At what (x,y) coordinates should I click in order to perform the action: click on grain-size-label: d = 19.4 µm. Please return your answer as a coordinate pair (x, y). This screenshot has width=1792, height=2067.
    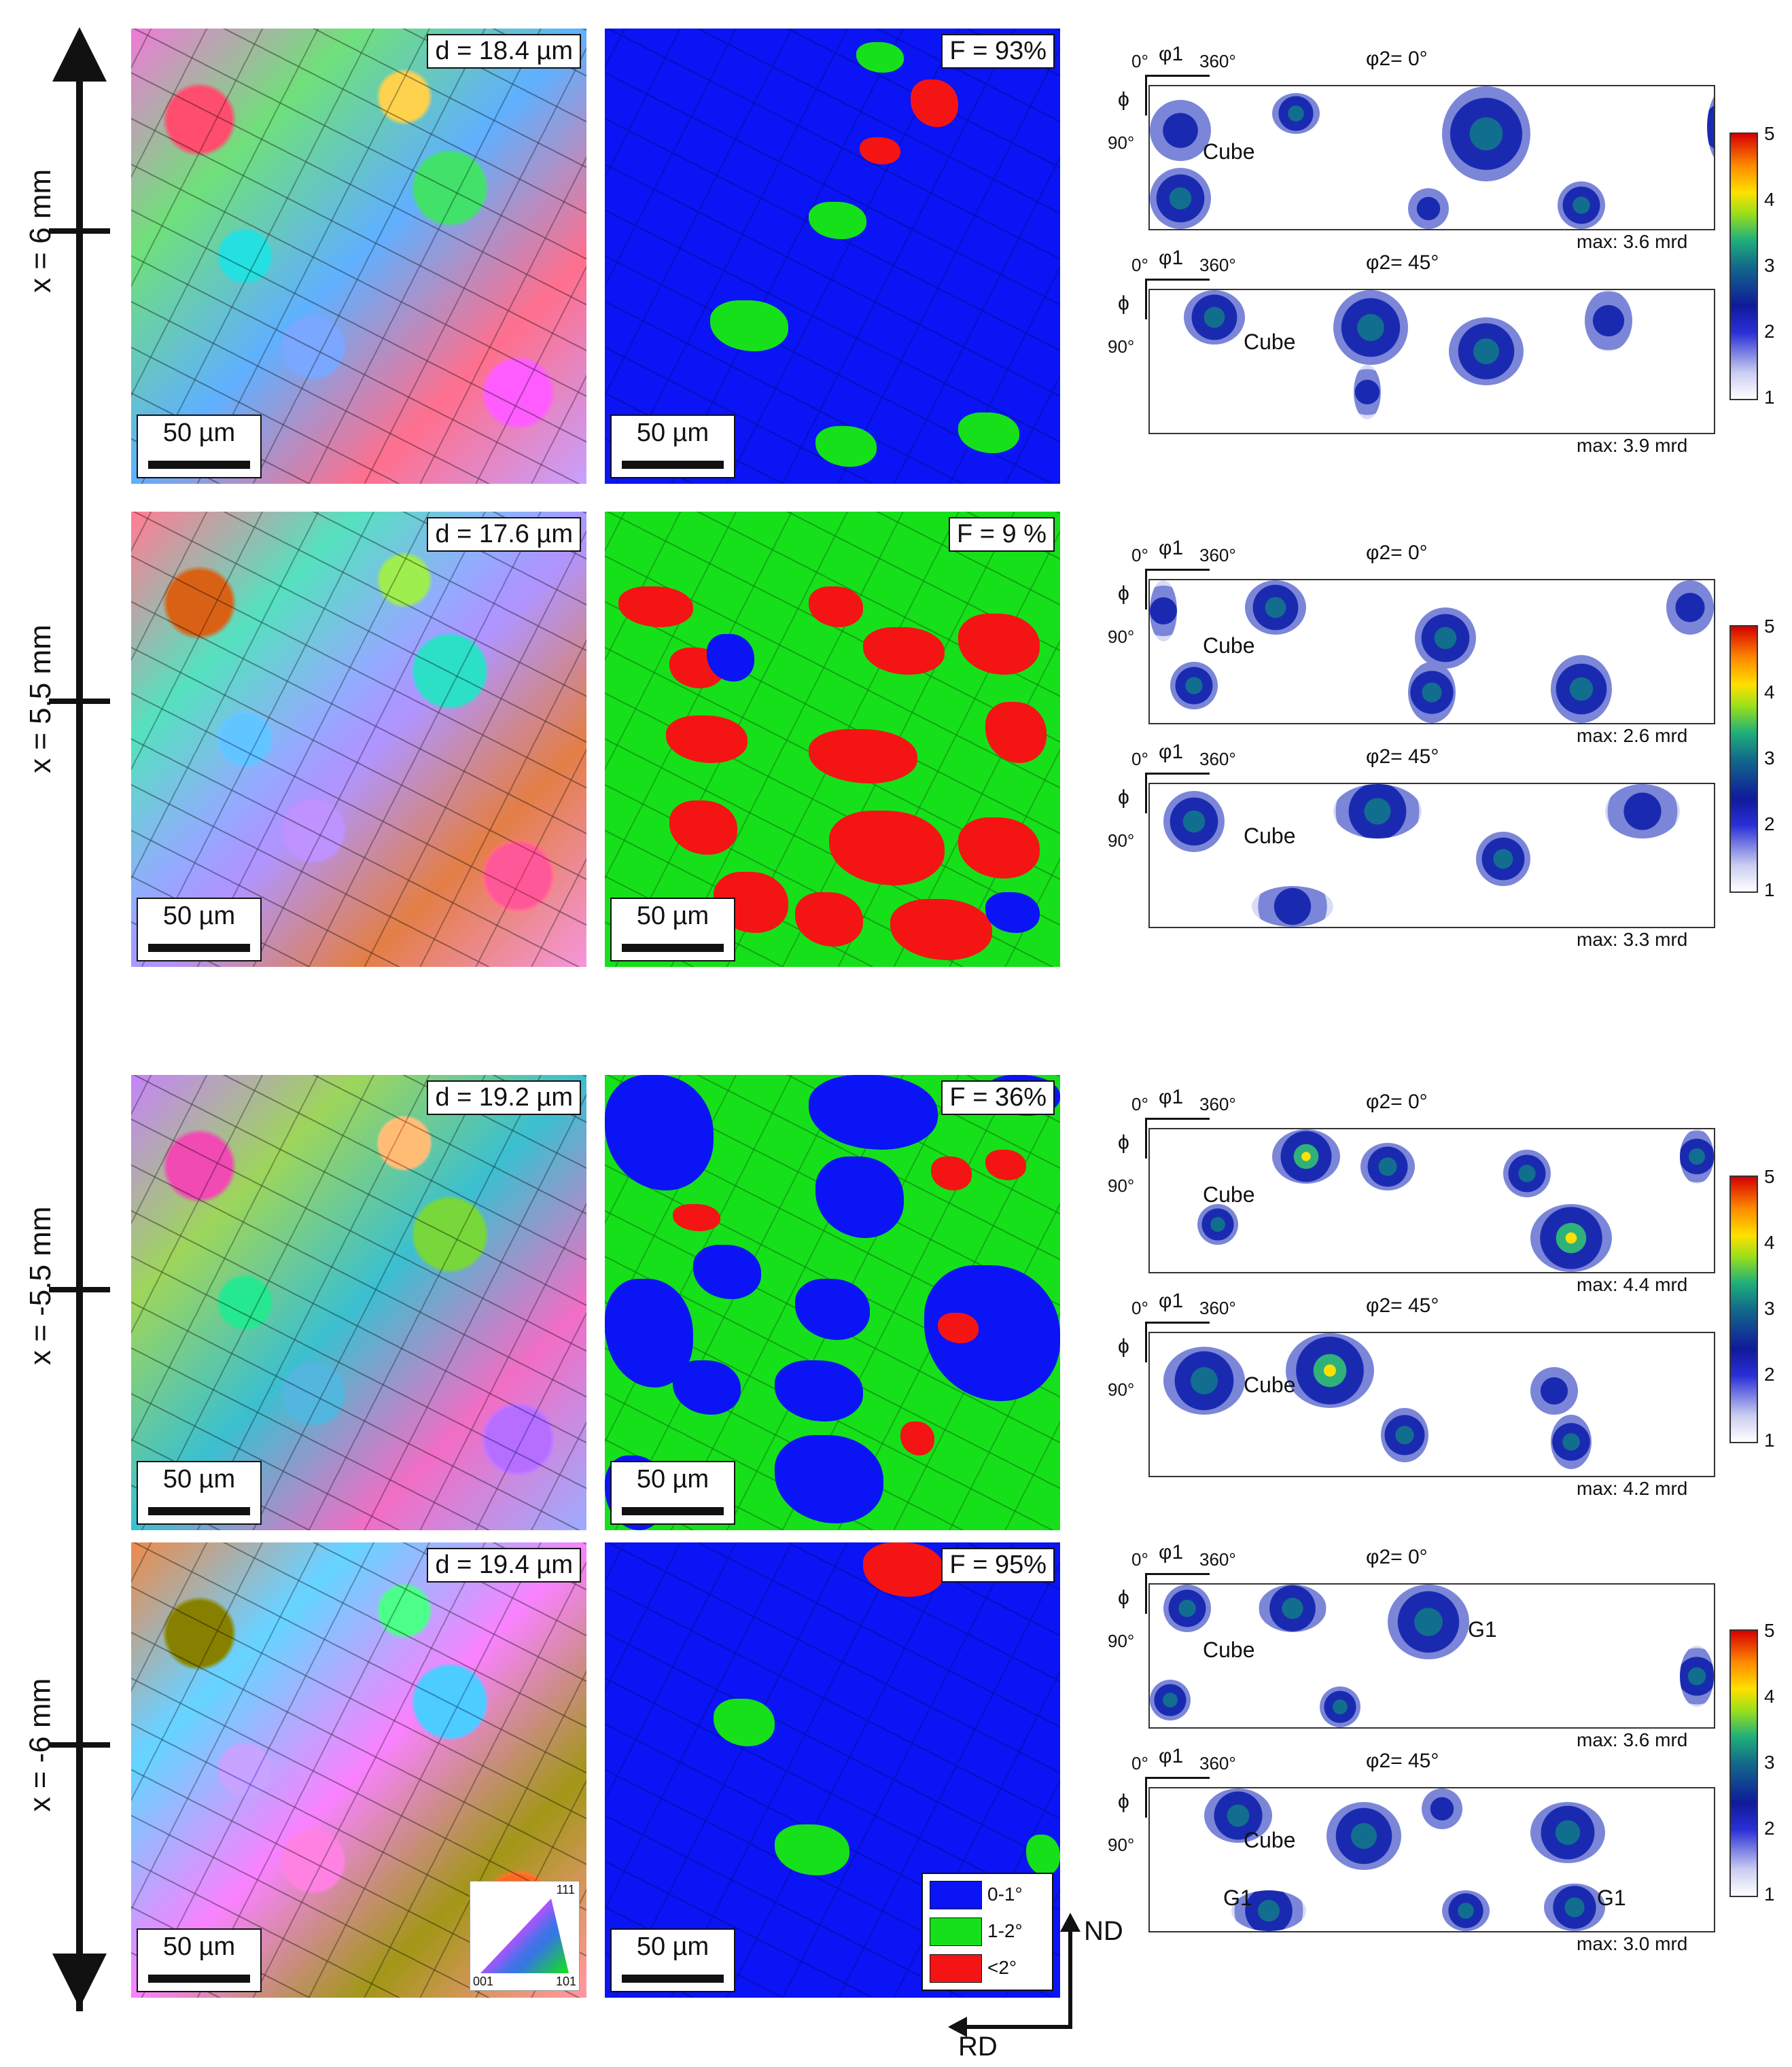
    Looking at the image, I should click on (504, 1565).